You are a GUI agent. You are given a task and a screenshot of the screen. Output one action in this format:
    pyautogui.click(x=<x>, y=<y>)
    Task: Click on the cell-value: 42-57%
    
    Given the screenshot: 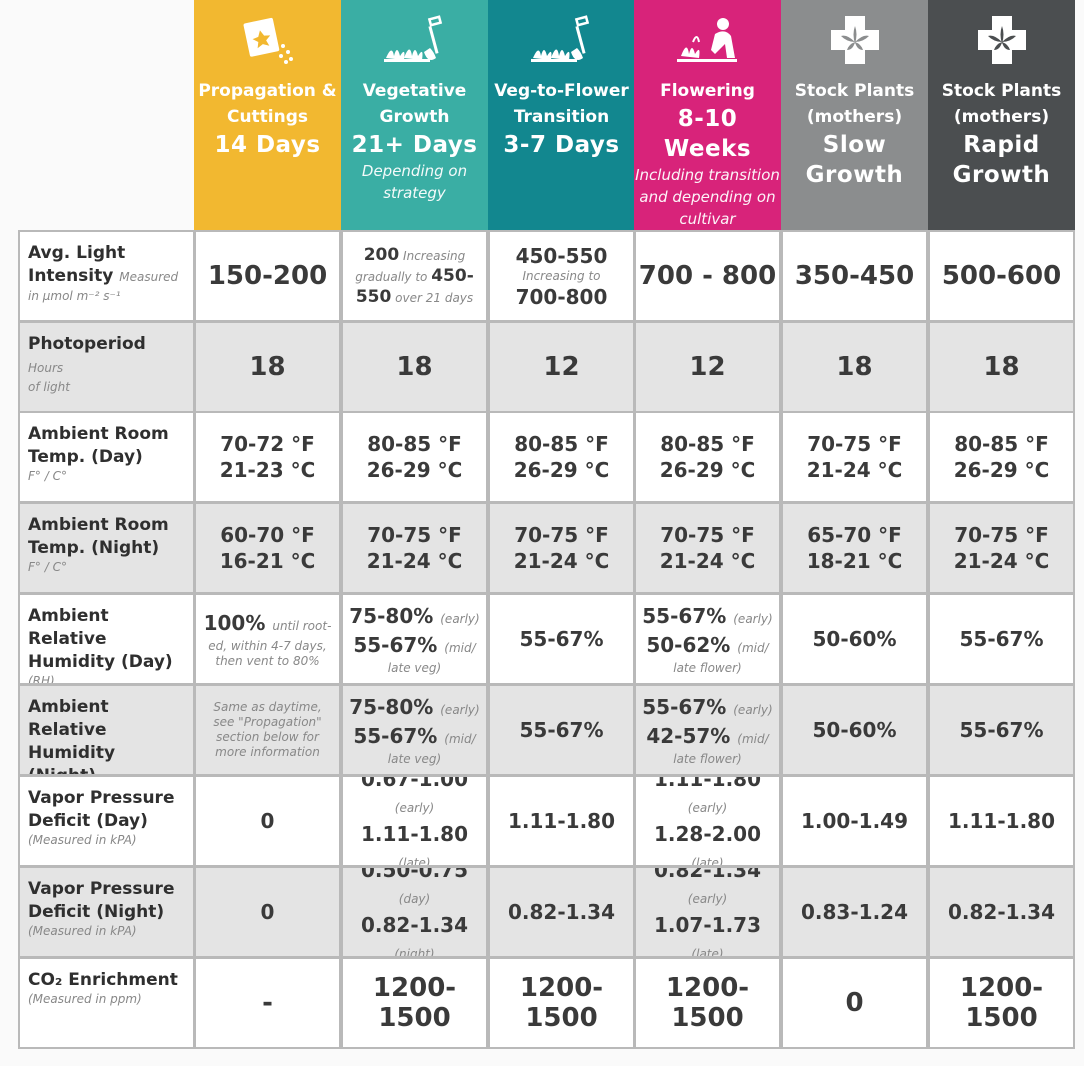 What is the action you would take?
    pyautogui.click(x=688, y=735)
    